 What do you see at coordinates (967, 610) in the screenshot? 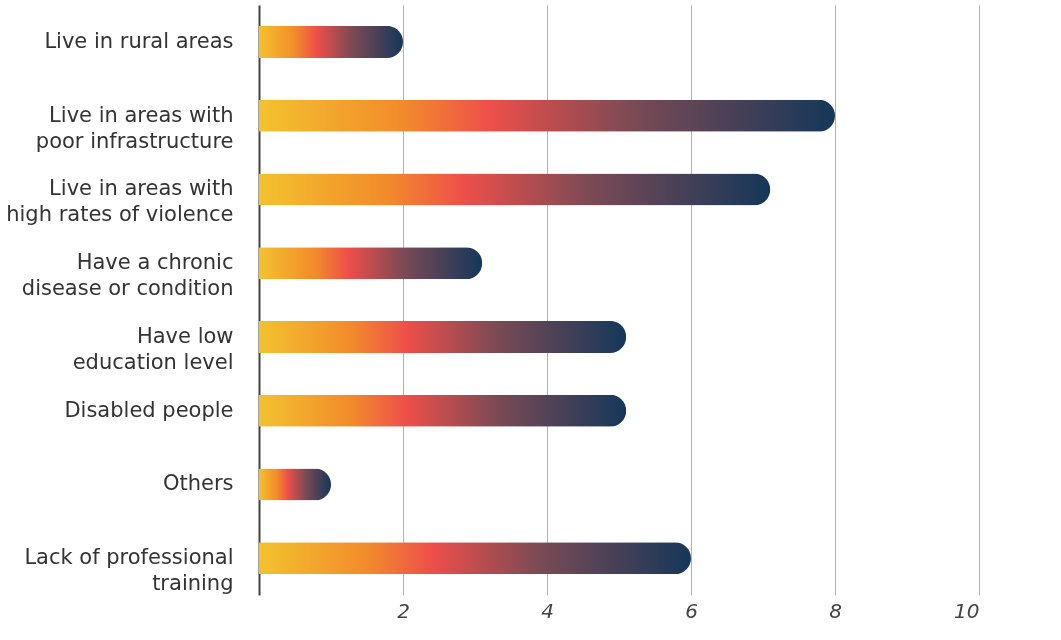
I see `x-tick-label: 10` at bounding box center [967, 610].